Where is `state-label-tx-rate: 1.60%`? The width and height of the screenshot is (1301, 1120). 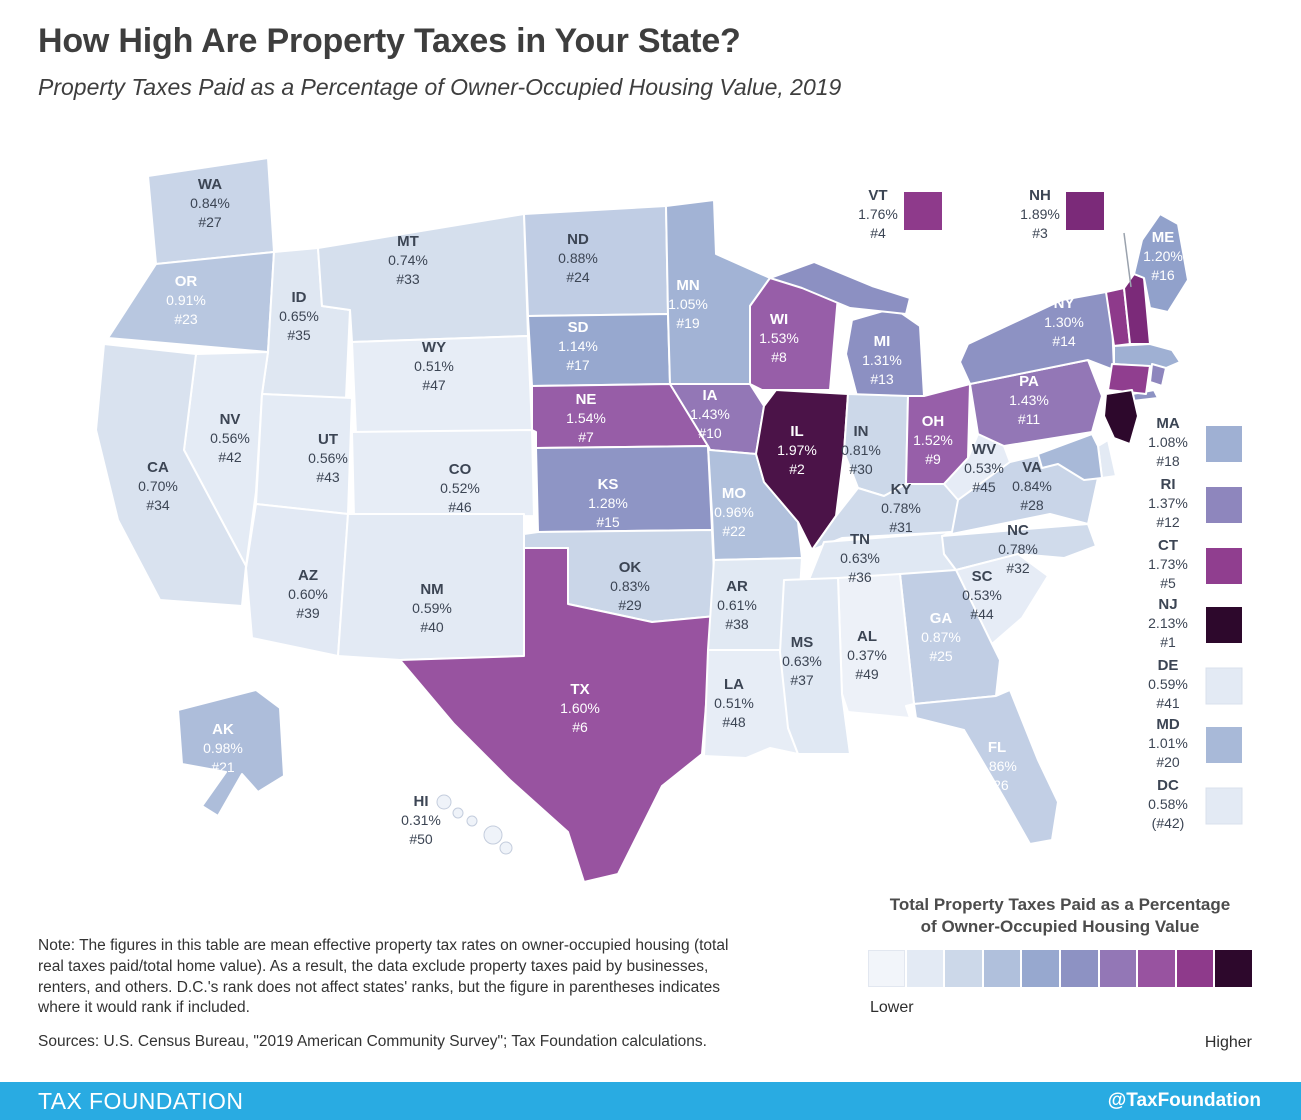
state-label-tx-rate: 1.60% is located at coordinates (580, 708).